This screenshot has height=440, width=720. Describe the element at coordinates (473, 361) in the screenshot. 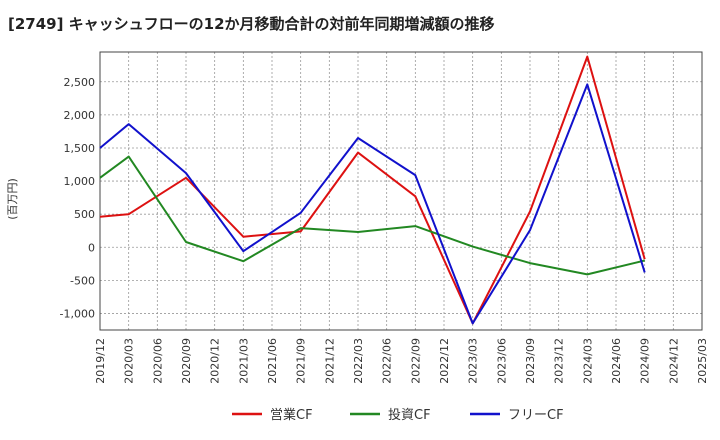

I see `x-tick-label: 2023/03` at that location.